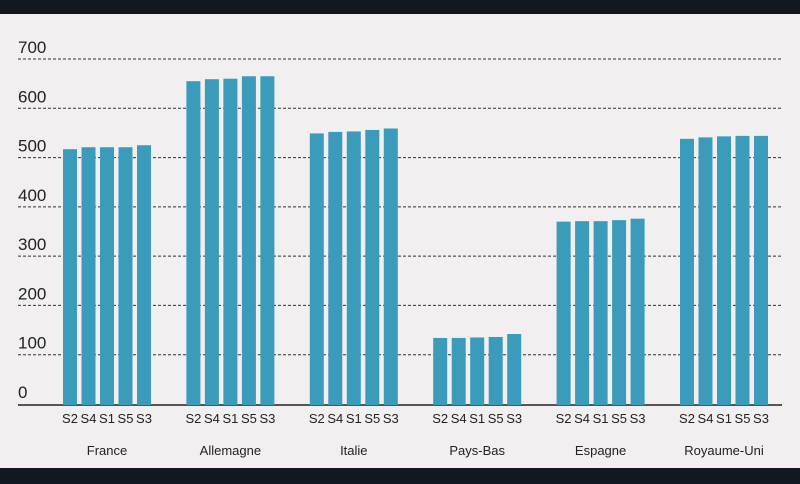 This screenshot has height=484, width=800. I want to click on bar-Royaume-Uni-S4, so click(705, 271).